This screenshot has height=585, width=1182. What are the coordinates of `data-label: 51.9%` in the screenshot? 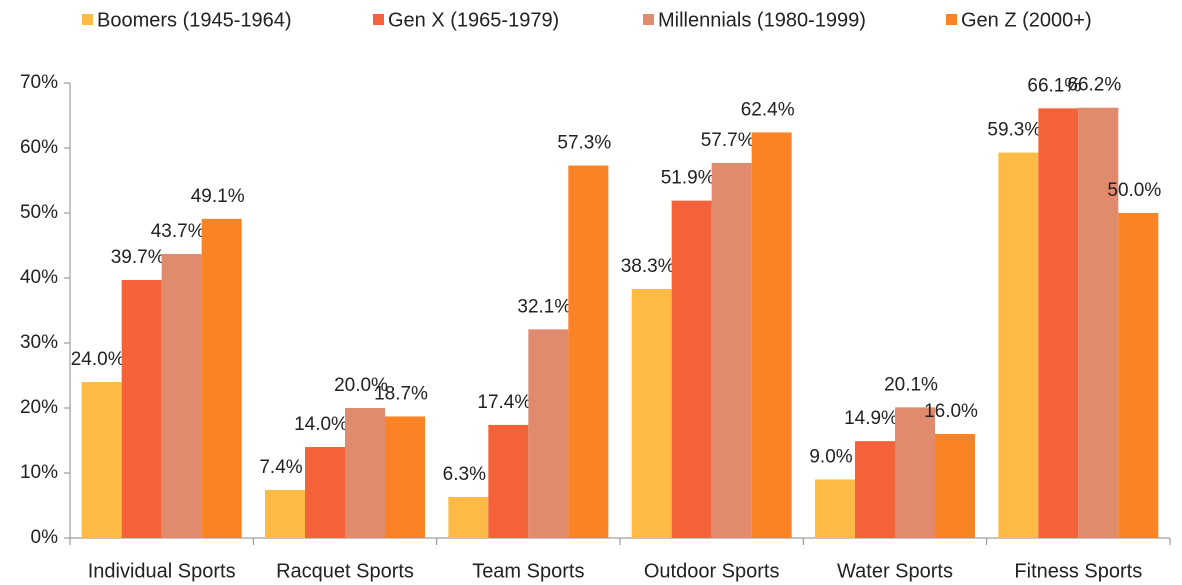 It's located at (688, 178).